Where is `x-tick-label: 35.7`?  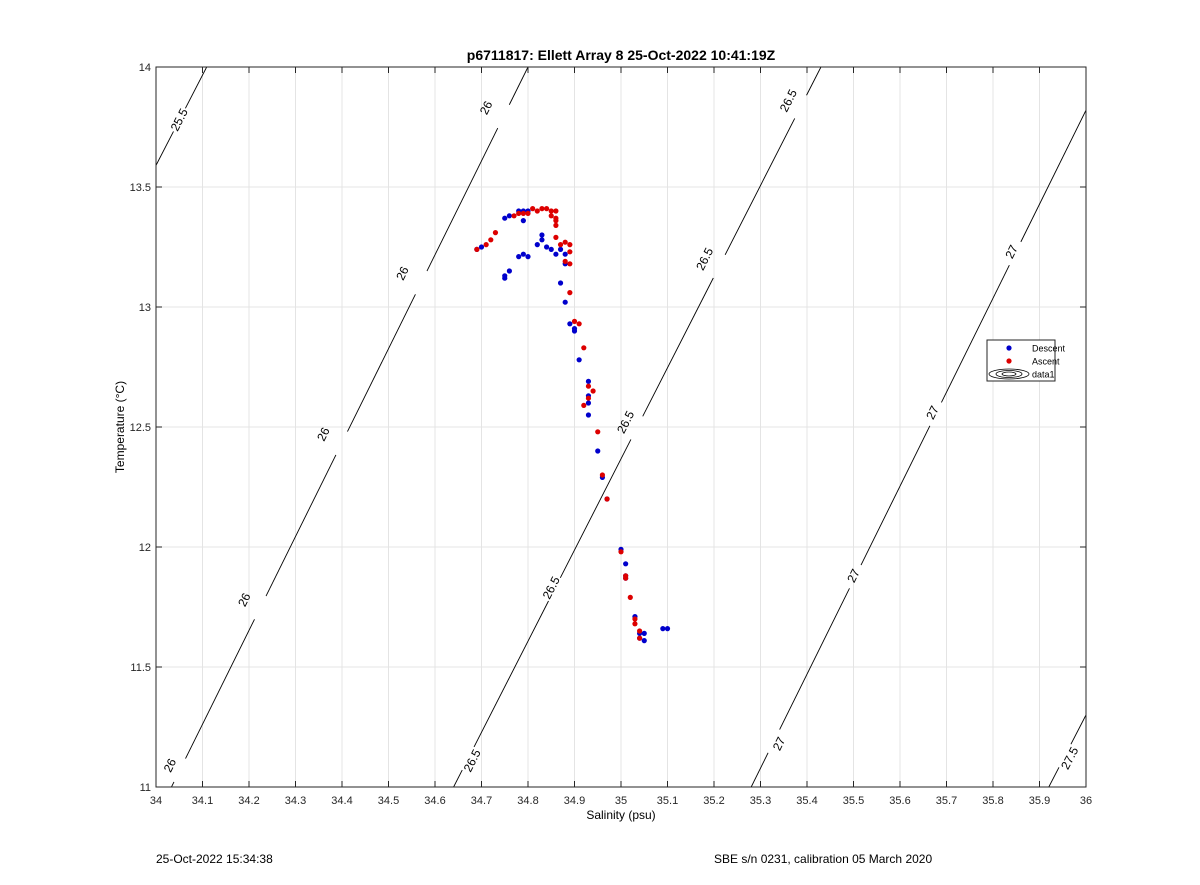 x-tick-label: 35.7 is located at coordinates (946, 801).